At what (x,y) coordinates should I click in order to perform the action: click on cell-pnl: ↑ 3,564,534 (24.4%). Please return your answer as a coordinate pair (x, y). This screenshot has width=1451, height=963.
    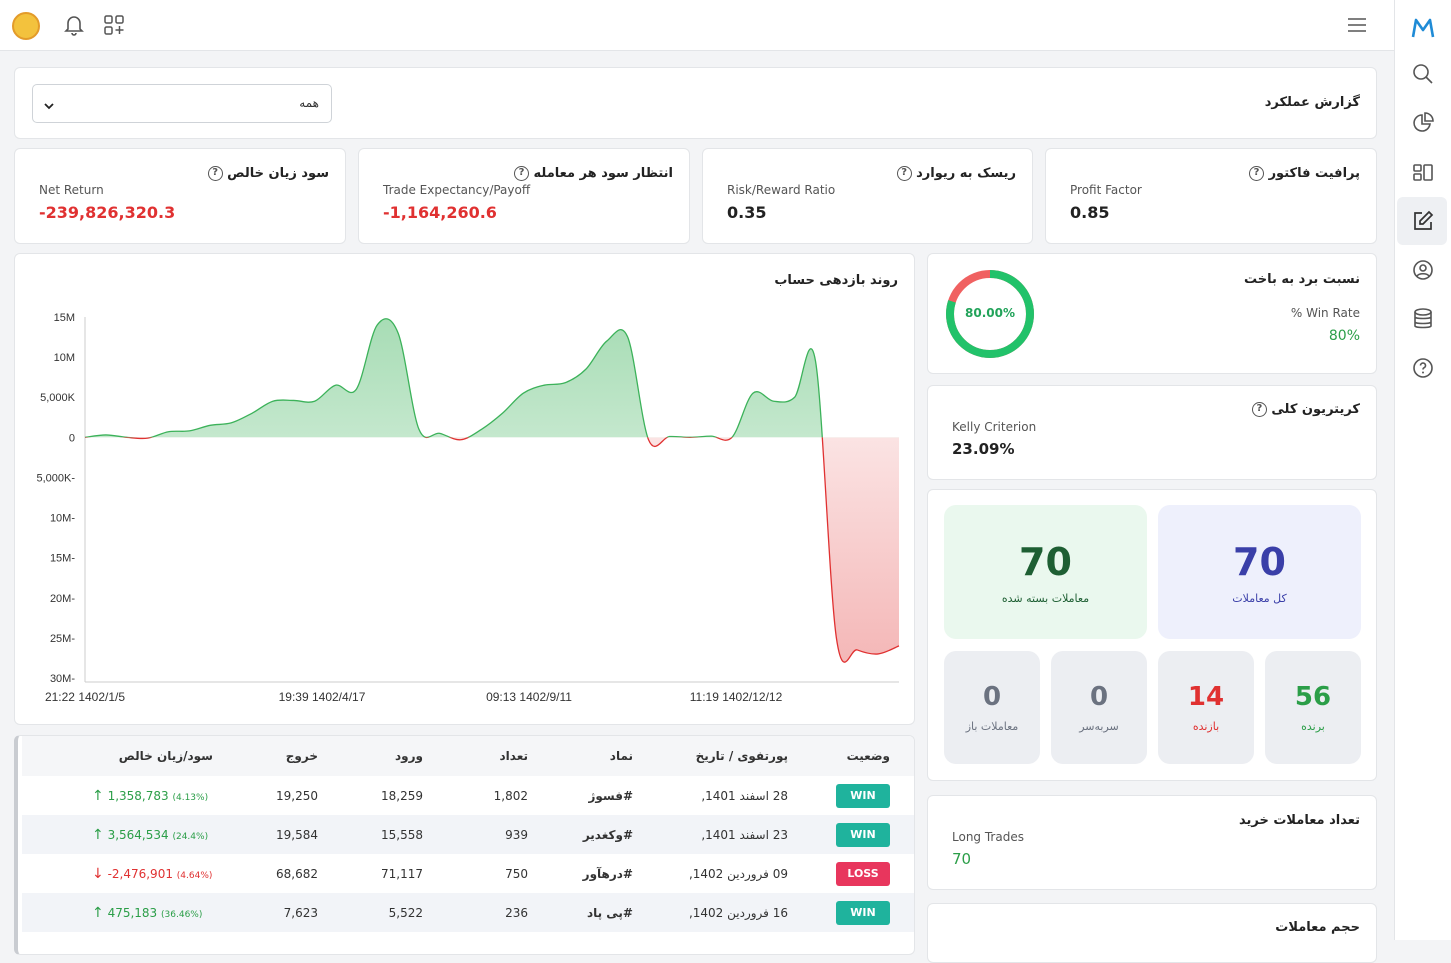
    Looking at the image, I should click on (125, 834).